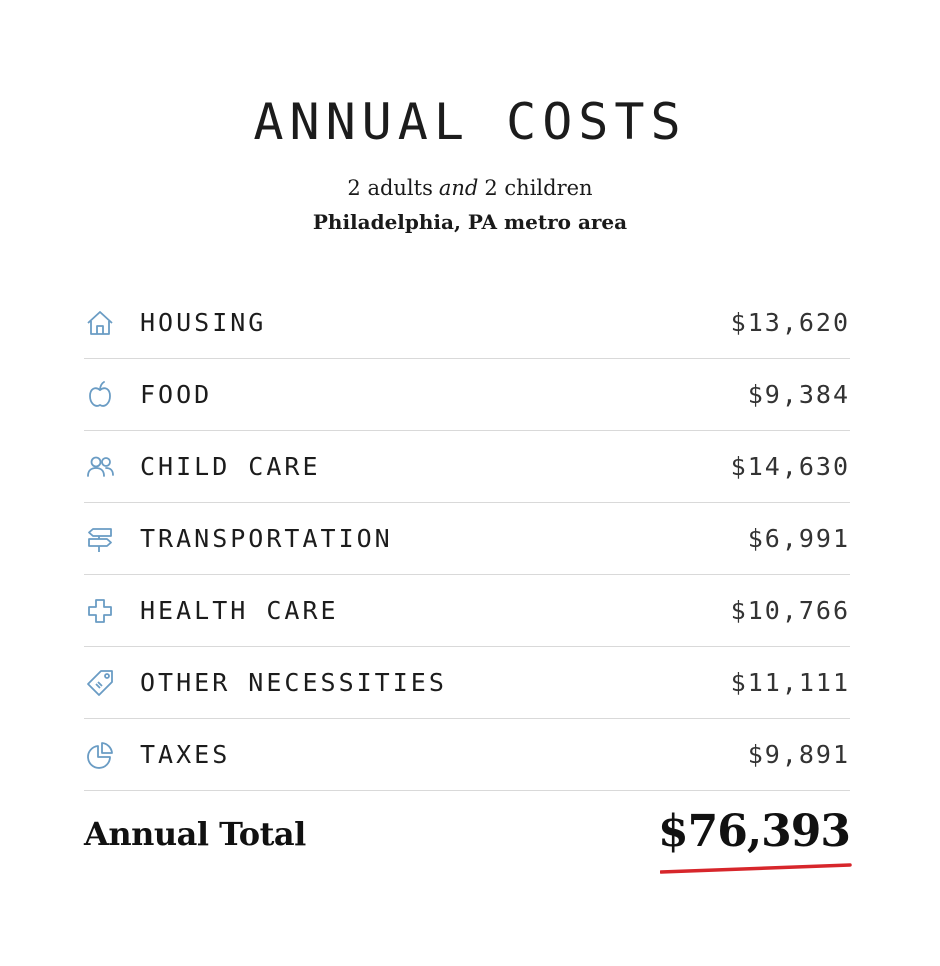  What do you see at coordinates (467, 467) in the screenshot?
I see `cost-row-child-care: CHILD CARE $14,630` at bounding box center [467, 467].